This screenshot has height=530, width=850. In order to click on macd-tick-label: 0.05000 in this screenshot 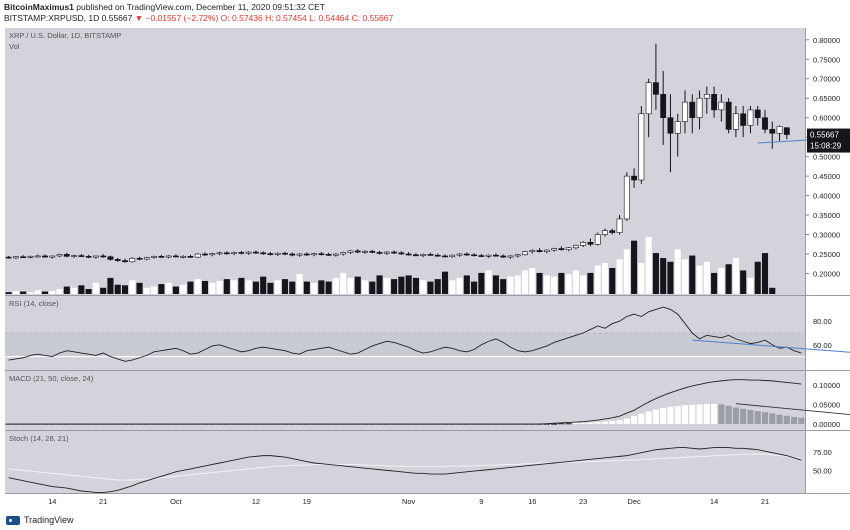, I will do `click(826, 404)`.